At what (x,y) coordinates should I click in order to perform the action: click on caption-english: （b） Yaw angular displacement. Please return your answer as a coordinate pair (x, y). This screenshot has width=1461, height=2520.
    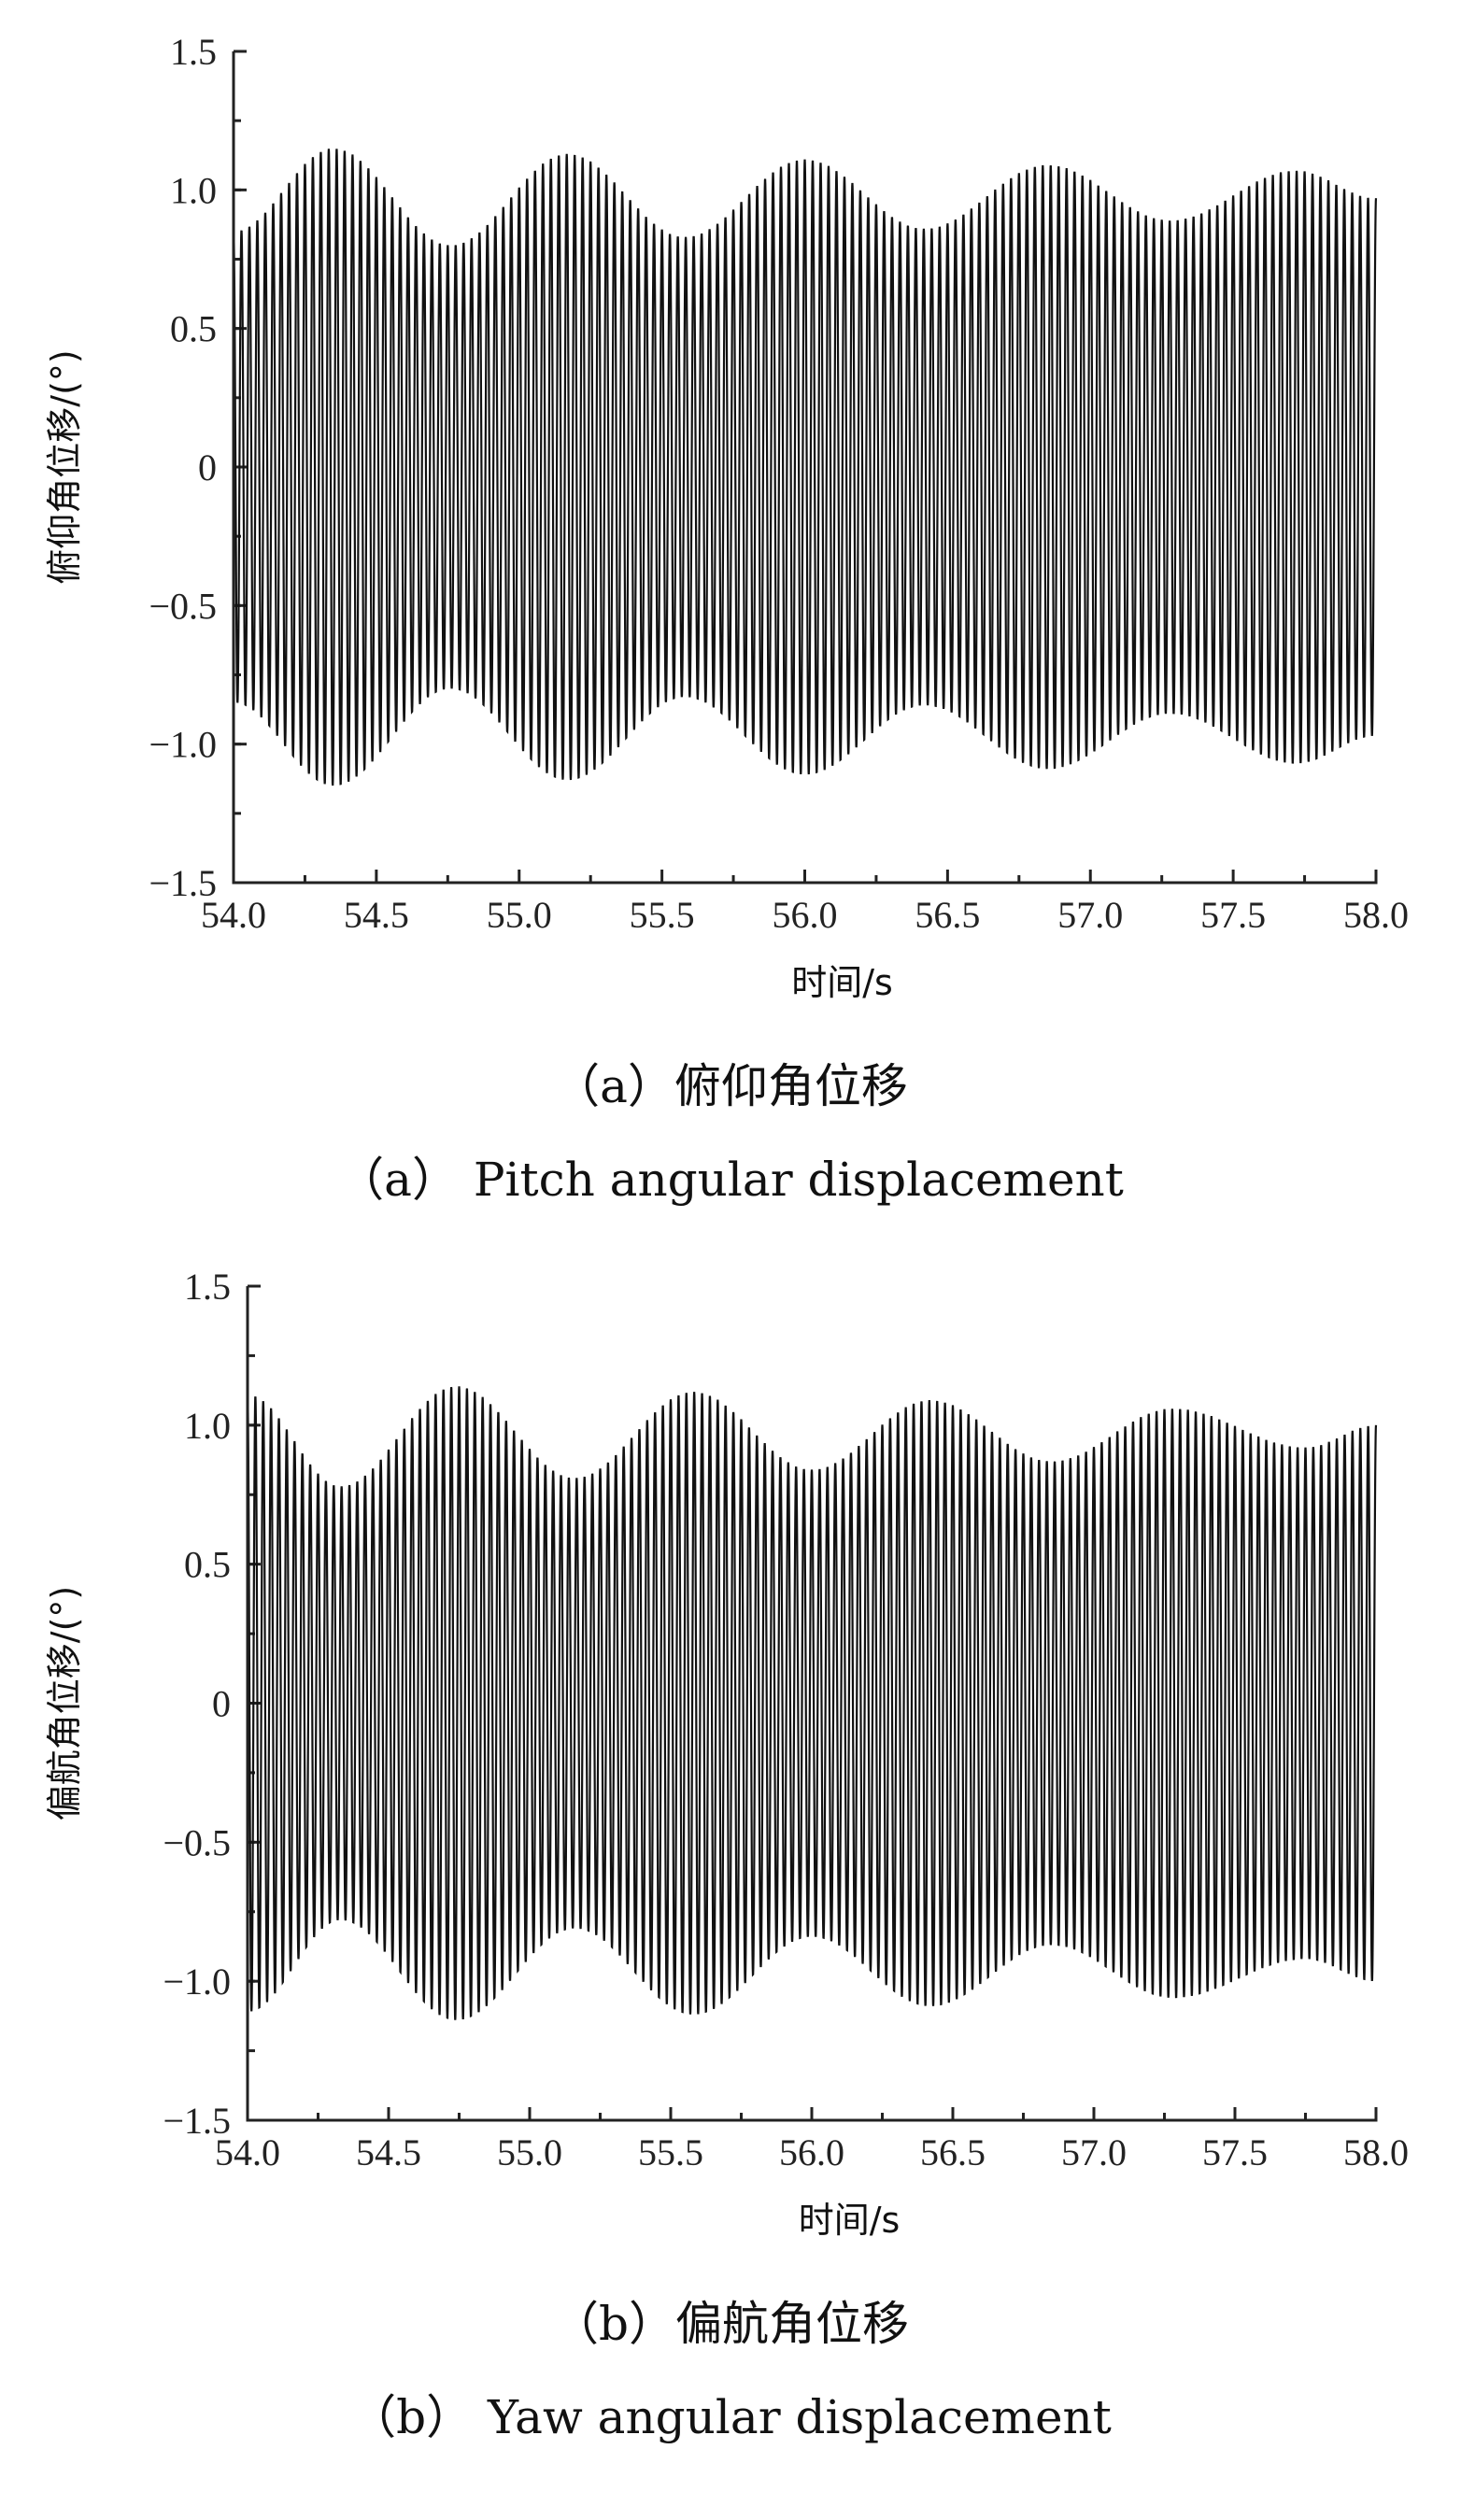
    Looking at the image, I should click on (730, 2417).